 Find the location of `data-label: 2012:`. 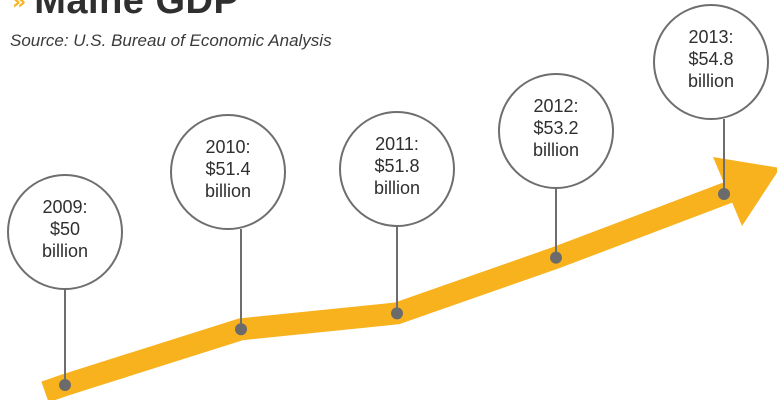

data-label: 2012: is located at coordinates (555, 106).